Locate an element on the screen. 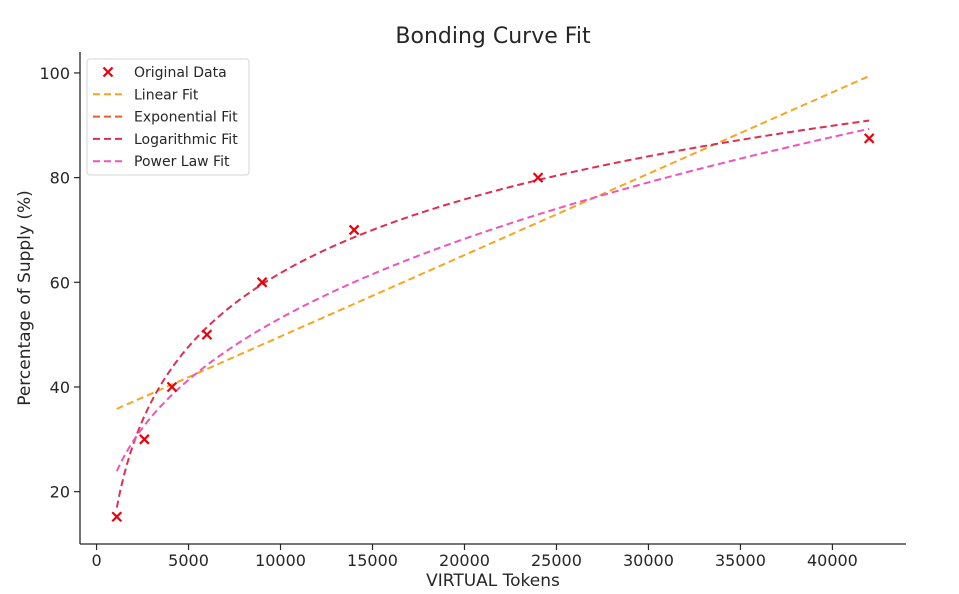 This screenshot has height=594, width=959. y-tick-label: 100 is located at coordinates (54, 73).